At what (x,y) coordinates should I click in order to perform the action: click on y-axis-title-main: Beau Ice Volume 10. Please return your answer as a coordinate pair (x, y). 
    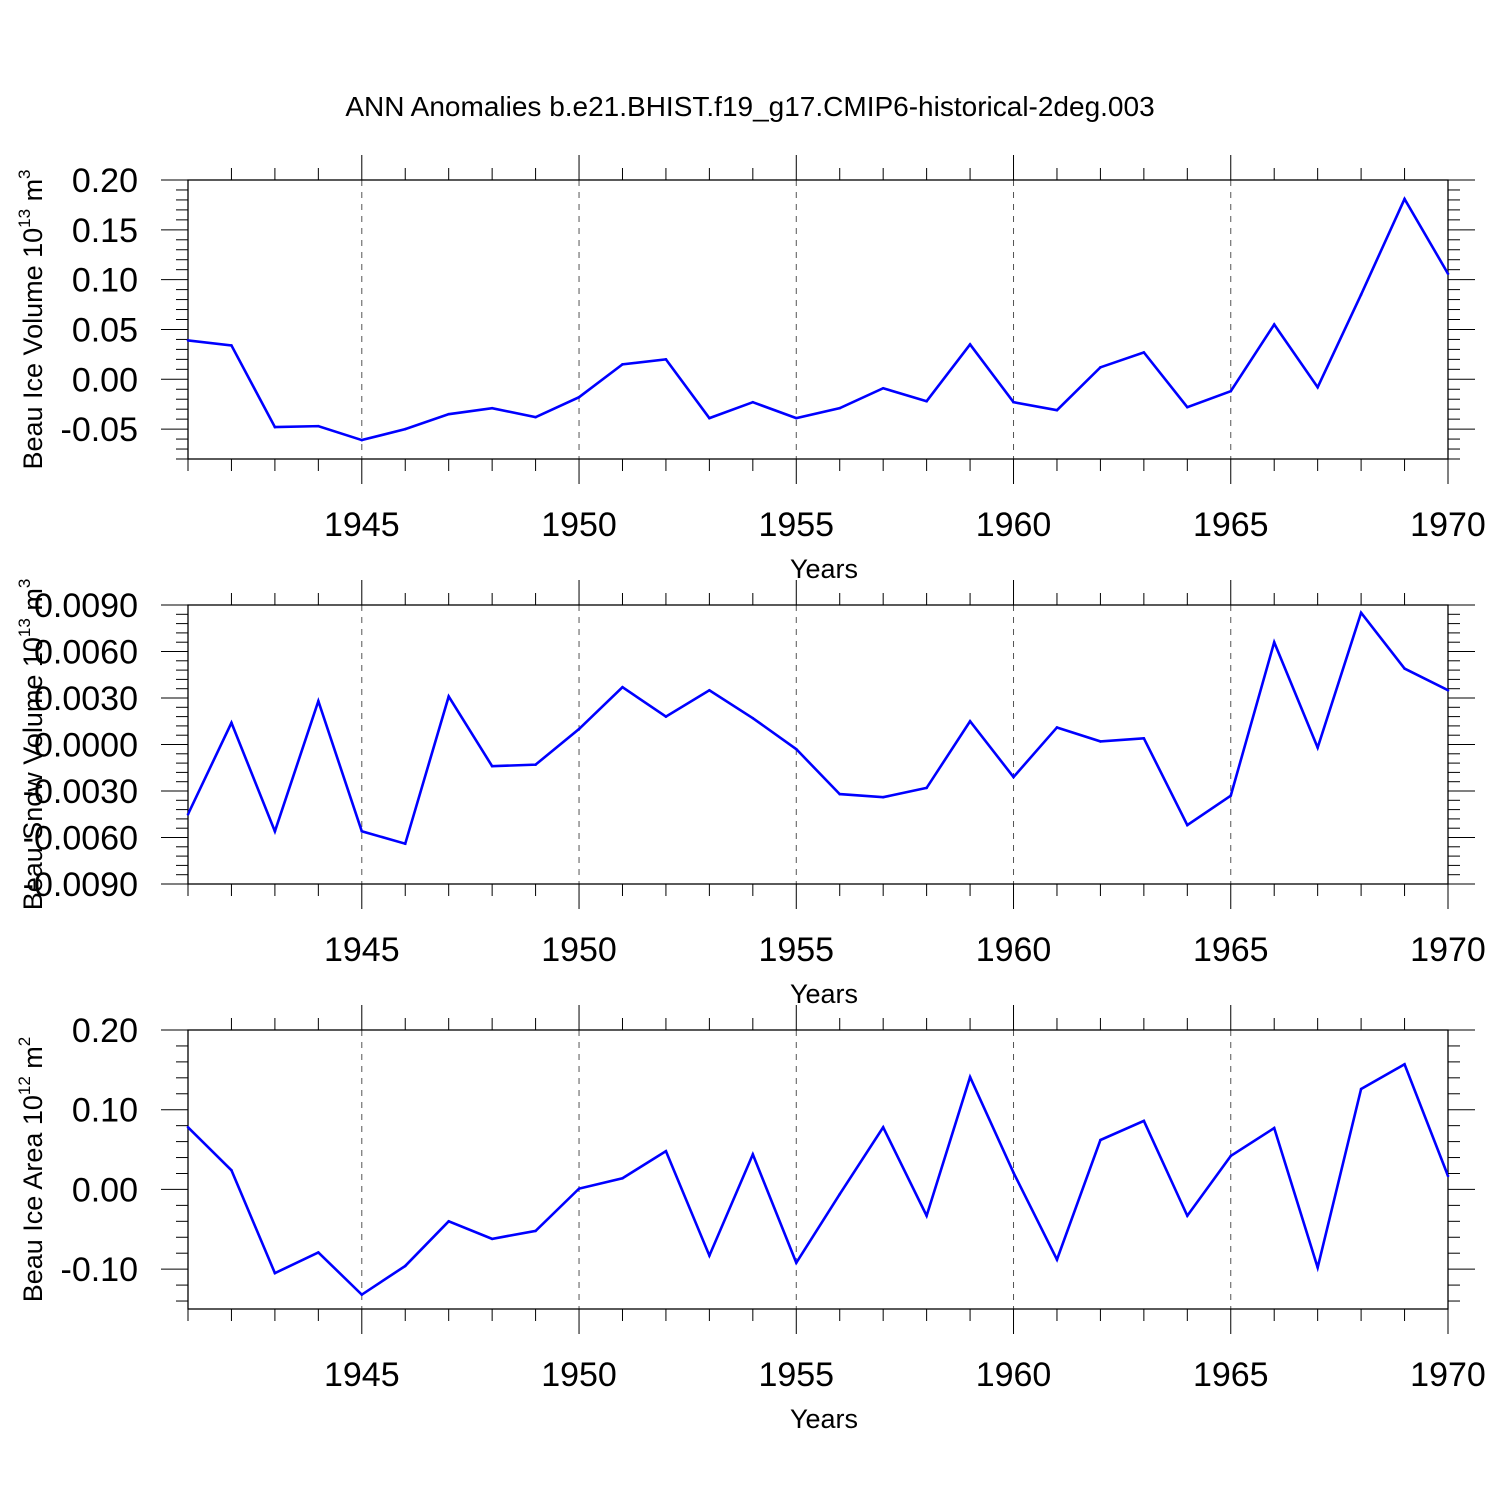
    Looking at the image, I should click on (33, 349).